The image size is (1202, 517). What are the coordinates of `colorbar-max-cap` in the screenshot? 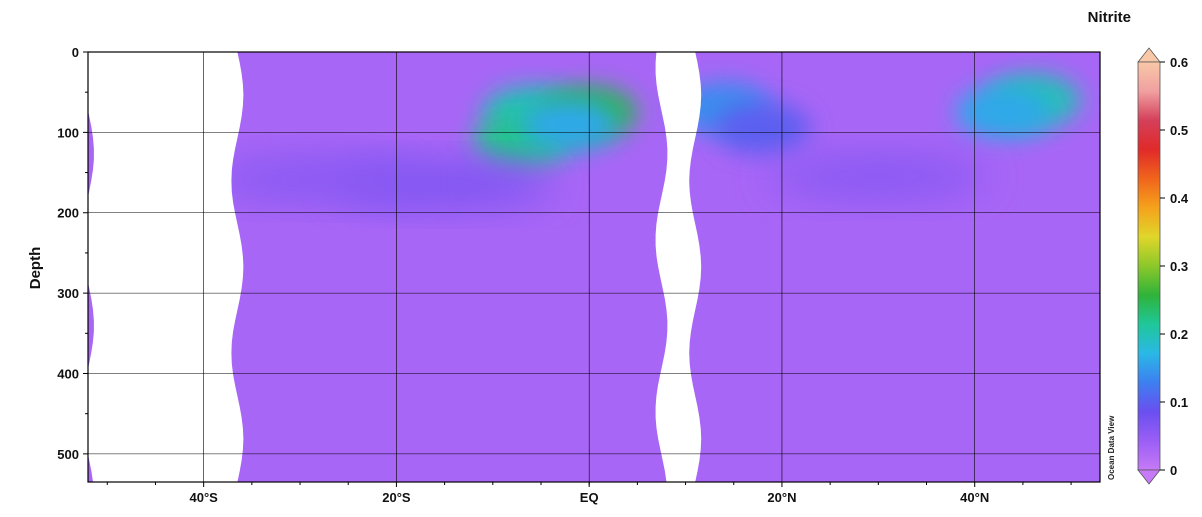 It's located at (1149, 55).